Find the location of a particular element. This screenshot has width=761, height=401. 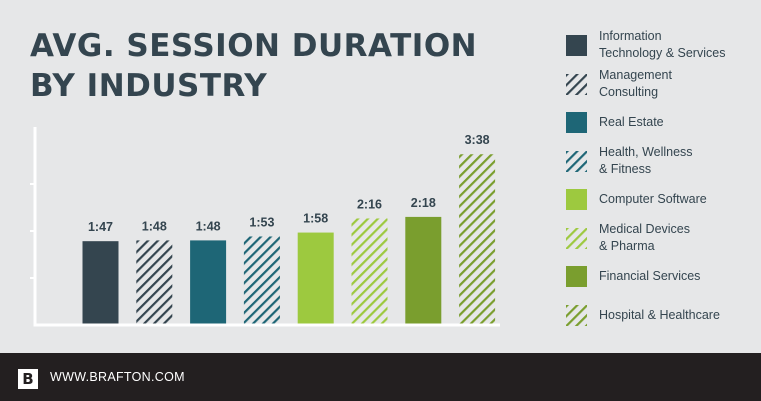

legend-item: Computer Software is located at coordinates (661, 200).